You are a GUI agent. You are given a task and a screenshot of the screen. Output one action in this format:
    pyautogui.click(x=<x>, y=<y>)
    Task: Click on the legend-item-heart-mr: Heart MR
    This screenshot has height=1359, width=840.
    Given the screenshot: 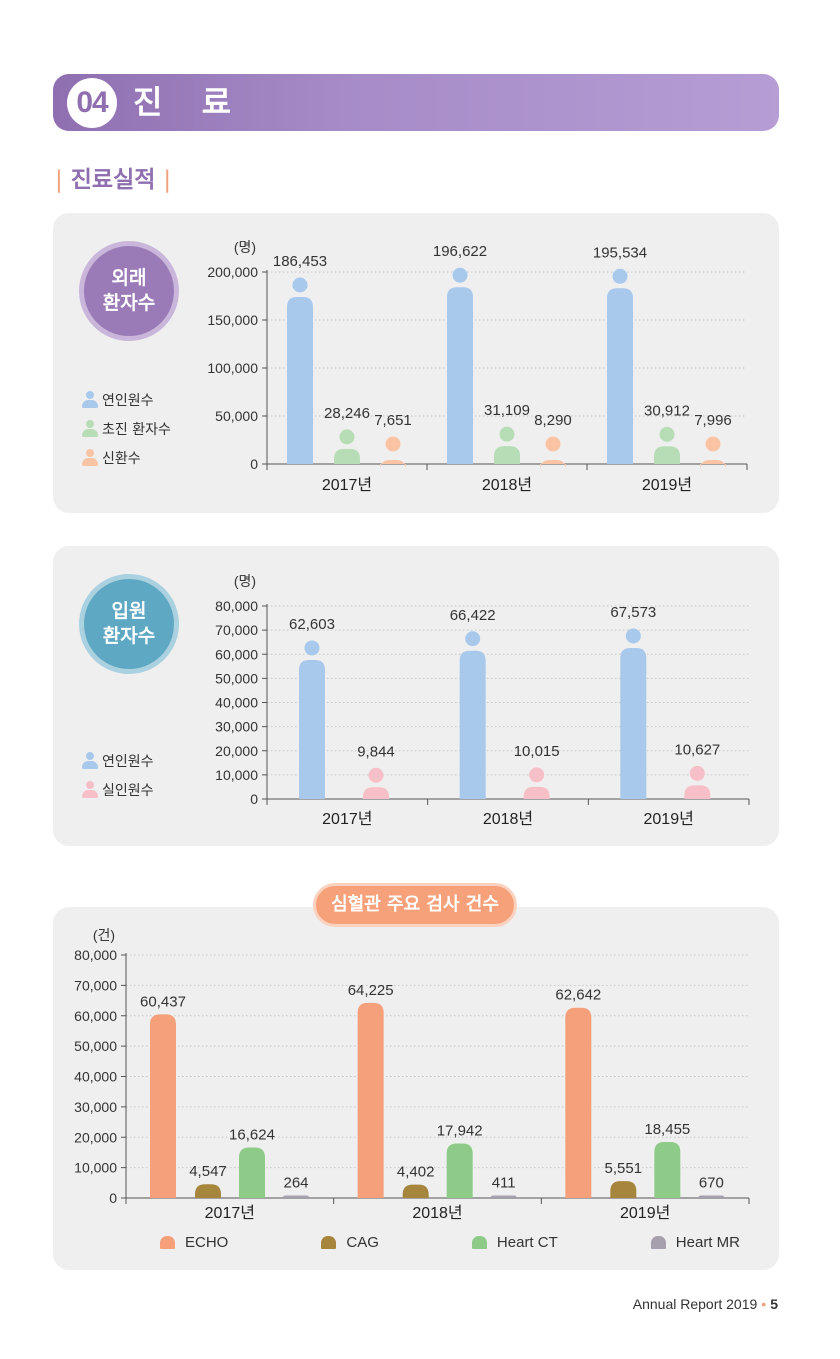 What is the action you would take?
    pyautogui.click(x=695, y=1242)
    